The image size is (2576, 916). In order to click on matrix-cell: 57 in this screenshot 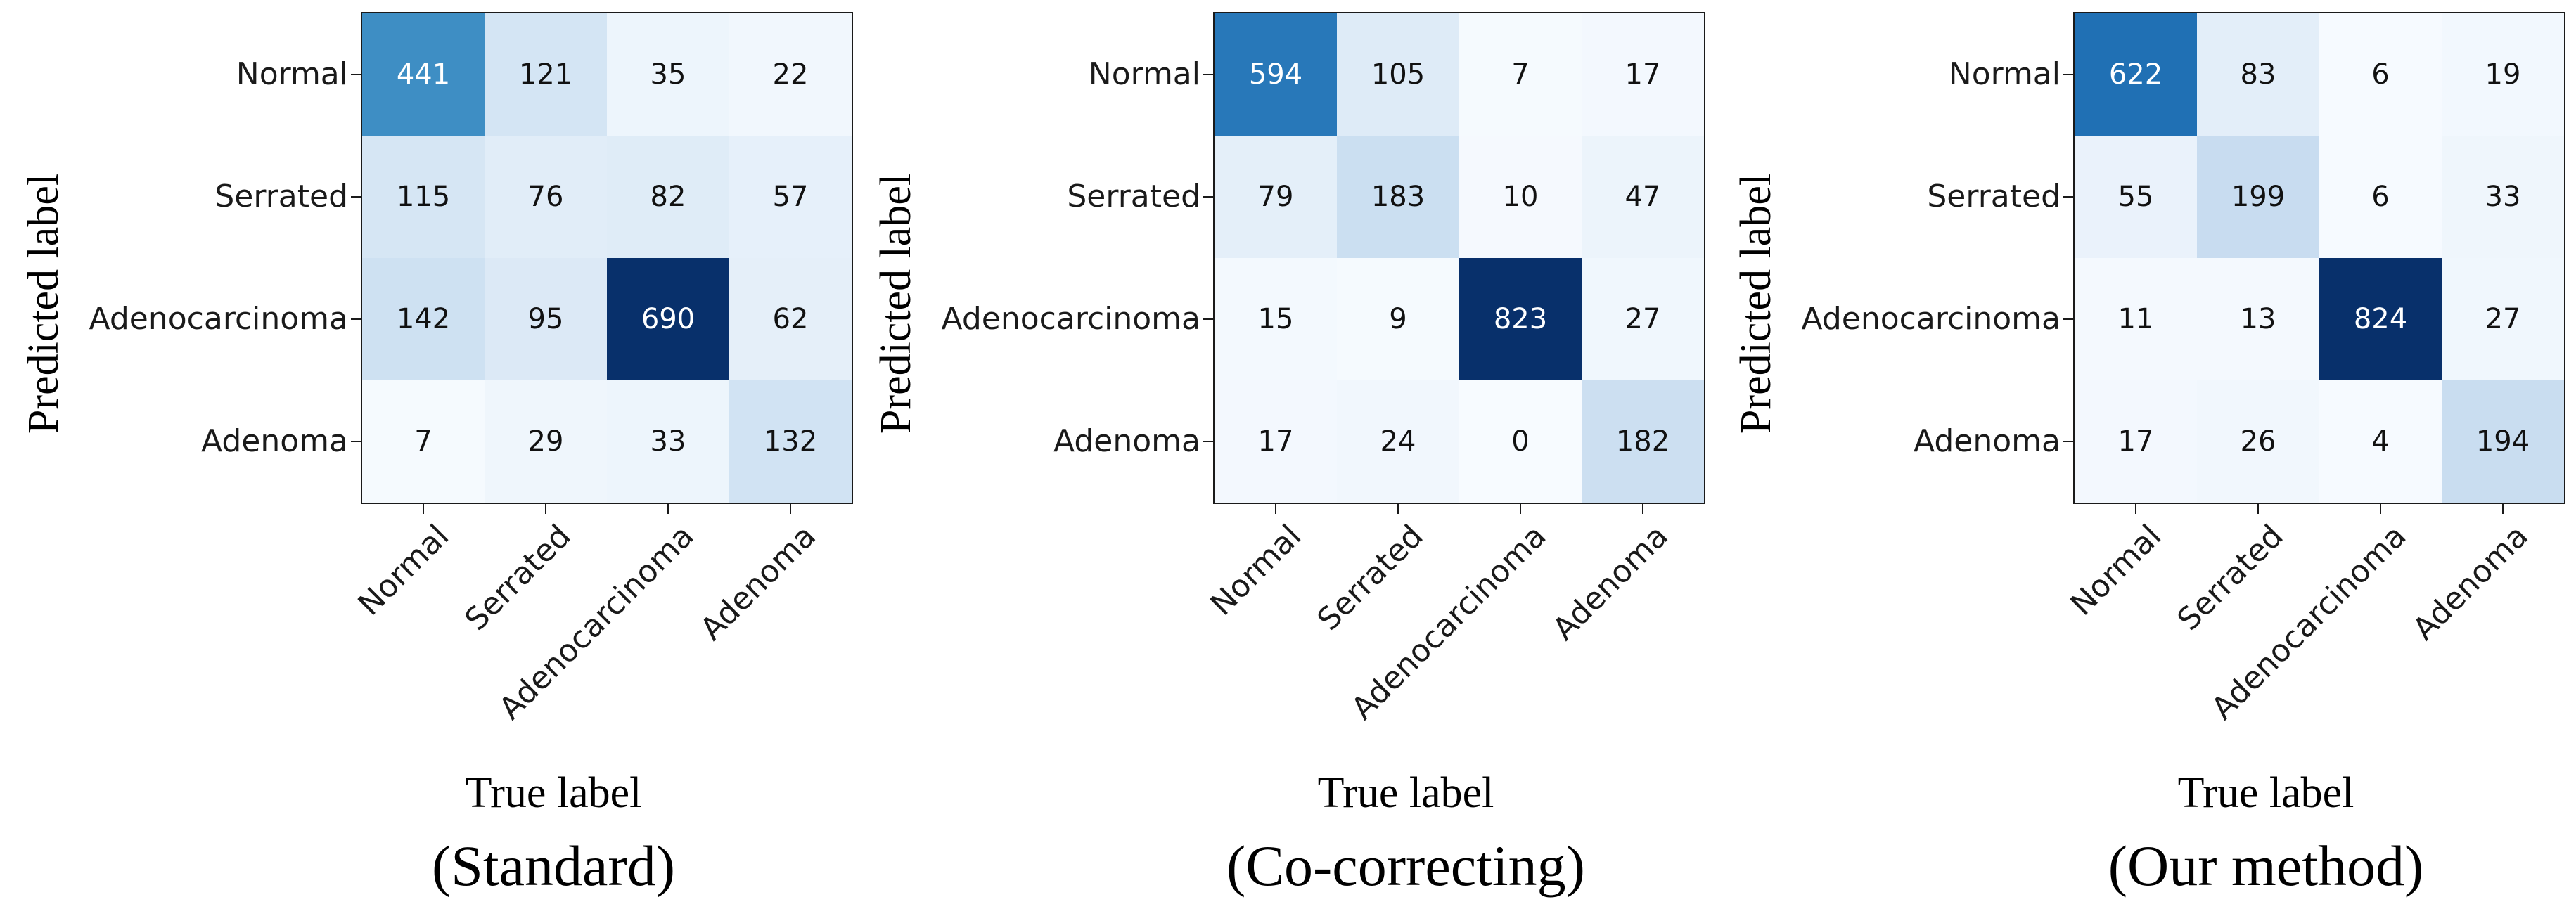, I will do `click(790, 197)`.